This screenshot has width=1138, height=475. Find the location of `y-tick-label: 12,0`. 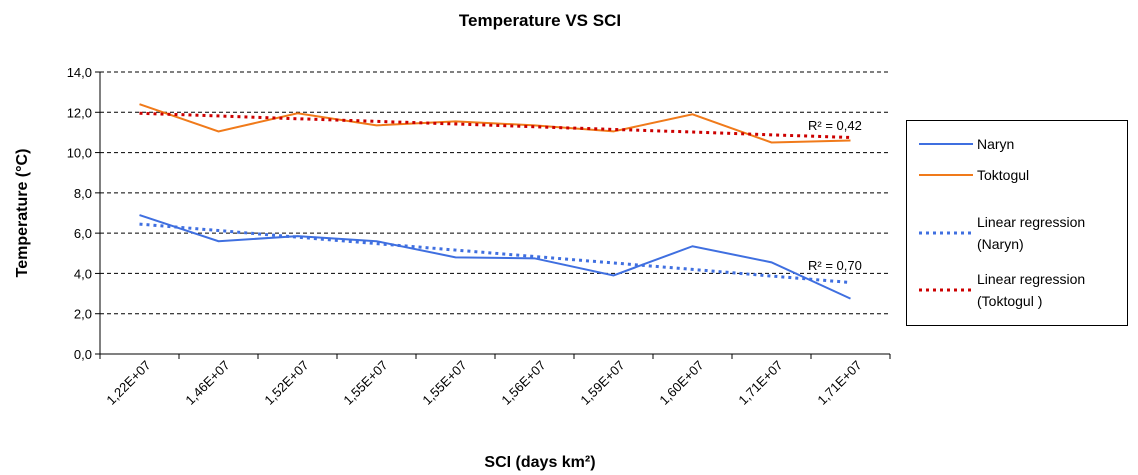

y-tick-label: 12,0 is located at coordinates (79, 112).